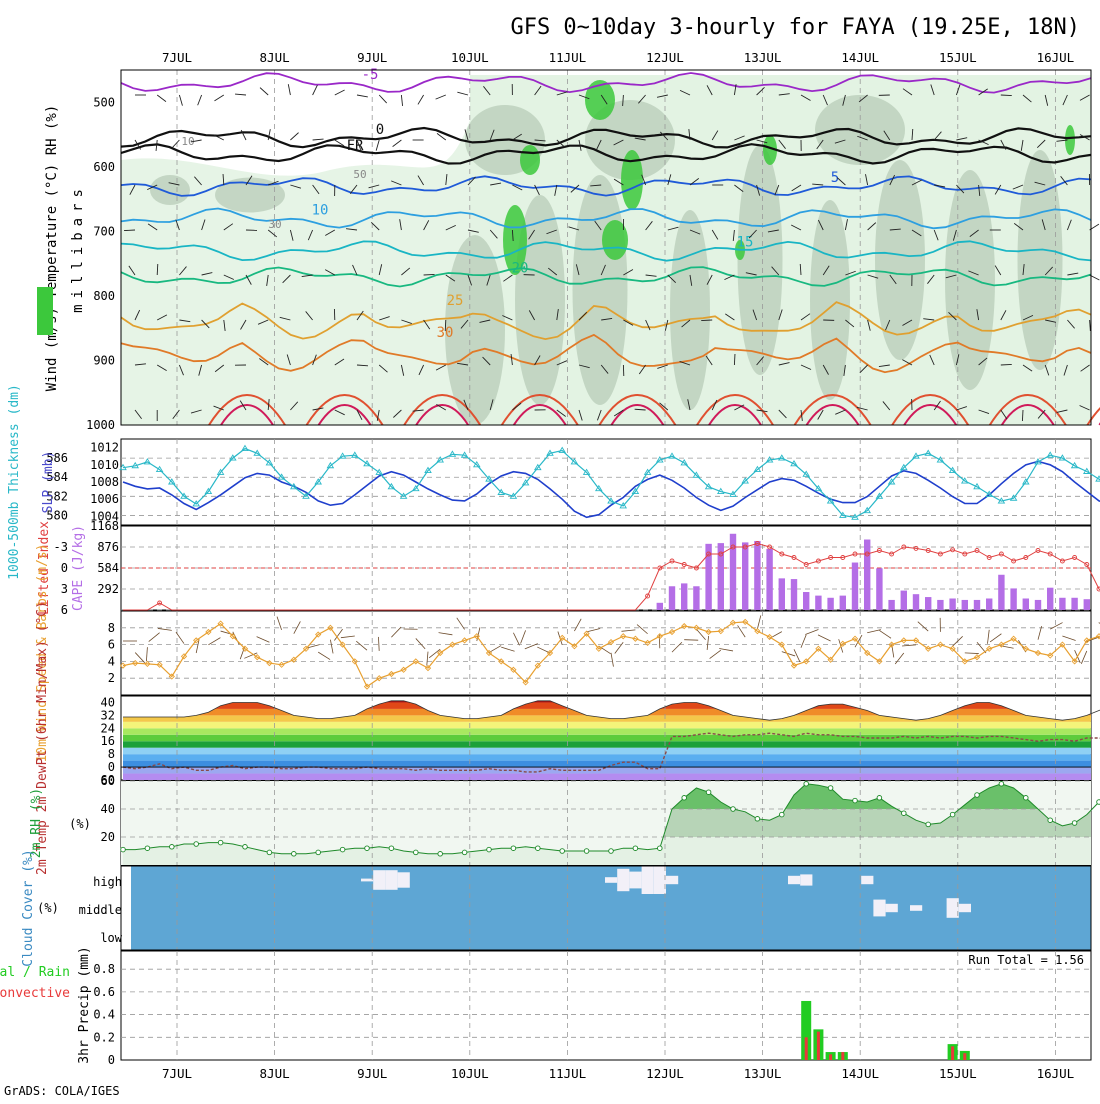  What do you see at coordinates (111, 645) in the screenshot?
I see `wind-tick: 6` at bounding box center [111, 645].